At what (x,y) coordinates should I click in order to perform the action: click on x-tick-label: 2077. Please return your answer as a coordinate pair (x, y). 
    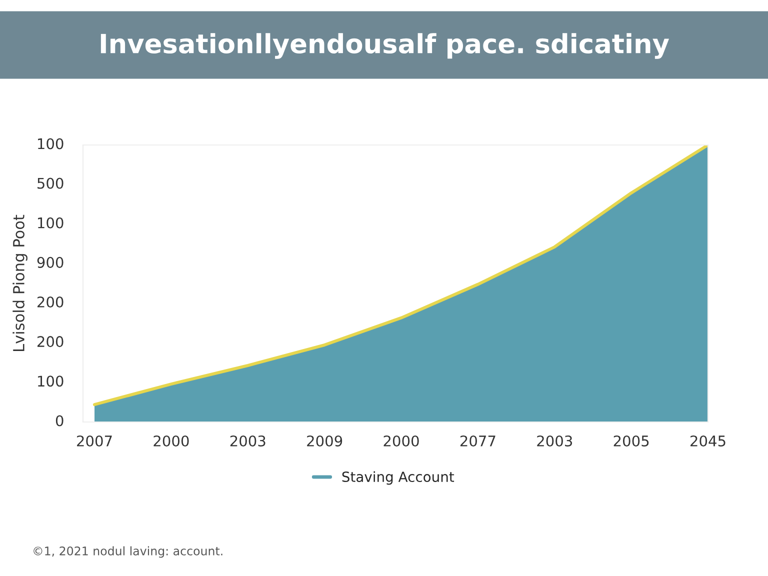
    Looking at the image, I should click on (478, 440).